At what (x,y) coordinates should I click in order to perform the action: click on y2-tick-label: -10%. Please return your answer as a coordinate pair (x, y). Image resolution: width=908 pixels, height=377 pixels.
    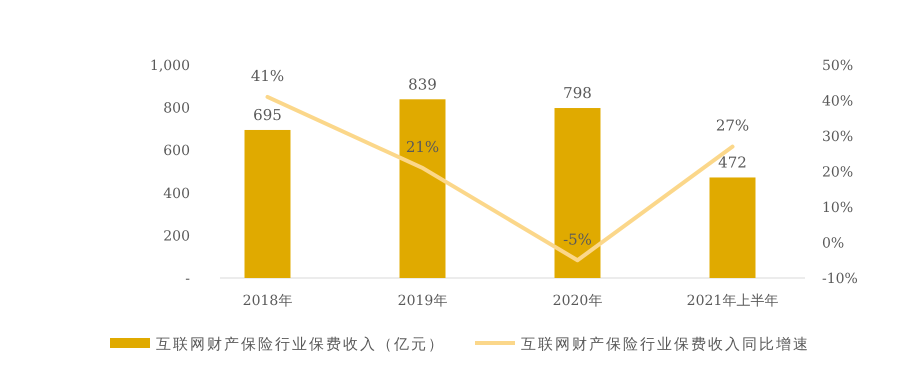
    Looking at the image, I should click on (840, 279).